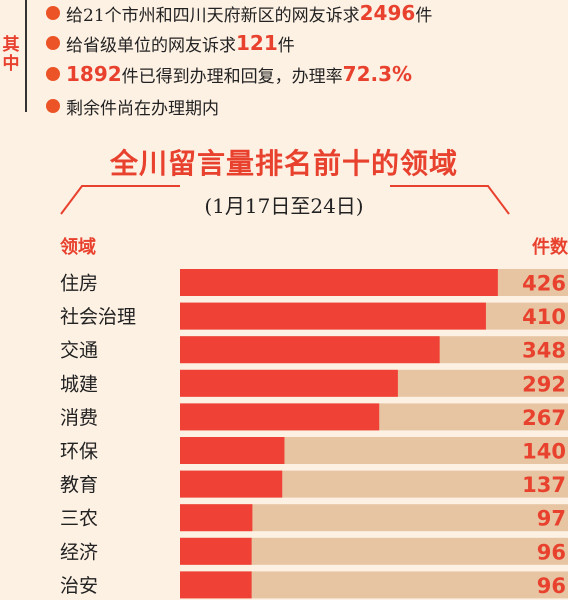 This screenshot has height=600, width=568. Describe the element at coordinates (232, 76) in the screenshot. I see `bullet-text: 件已得到办理和回复，办理率` at that location.